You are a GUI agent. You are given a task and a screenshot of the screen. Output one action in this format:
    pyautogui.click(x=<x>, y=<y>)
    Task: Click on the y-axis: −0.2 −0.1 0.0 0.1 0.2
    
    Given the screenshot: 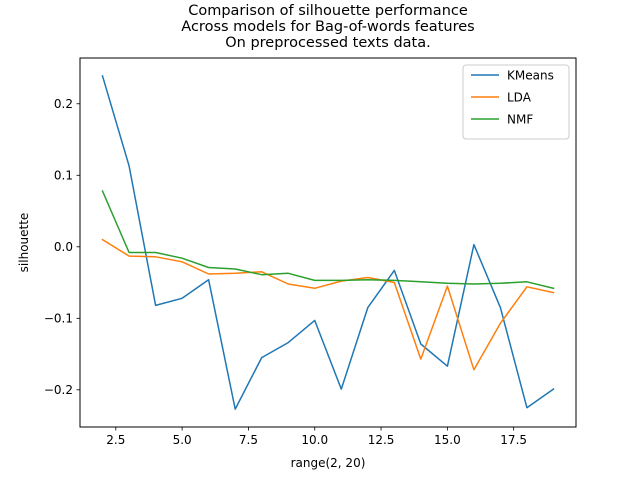 What is the action you would take?
    pyautogui.click(x=62, y=247)
    